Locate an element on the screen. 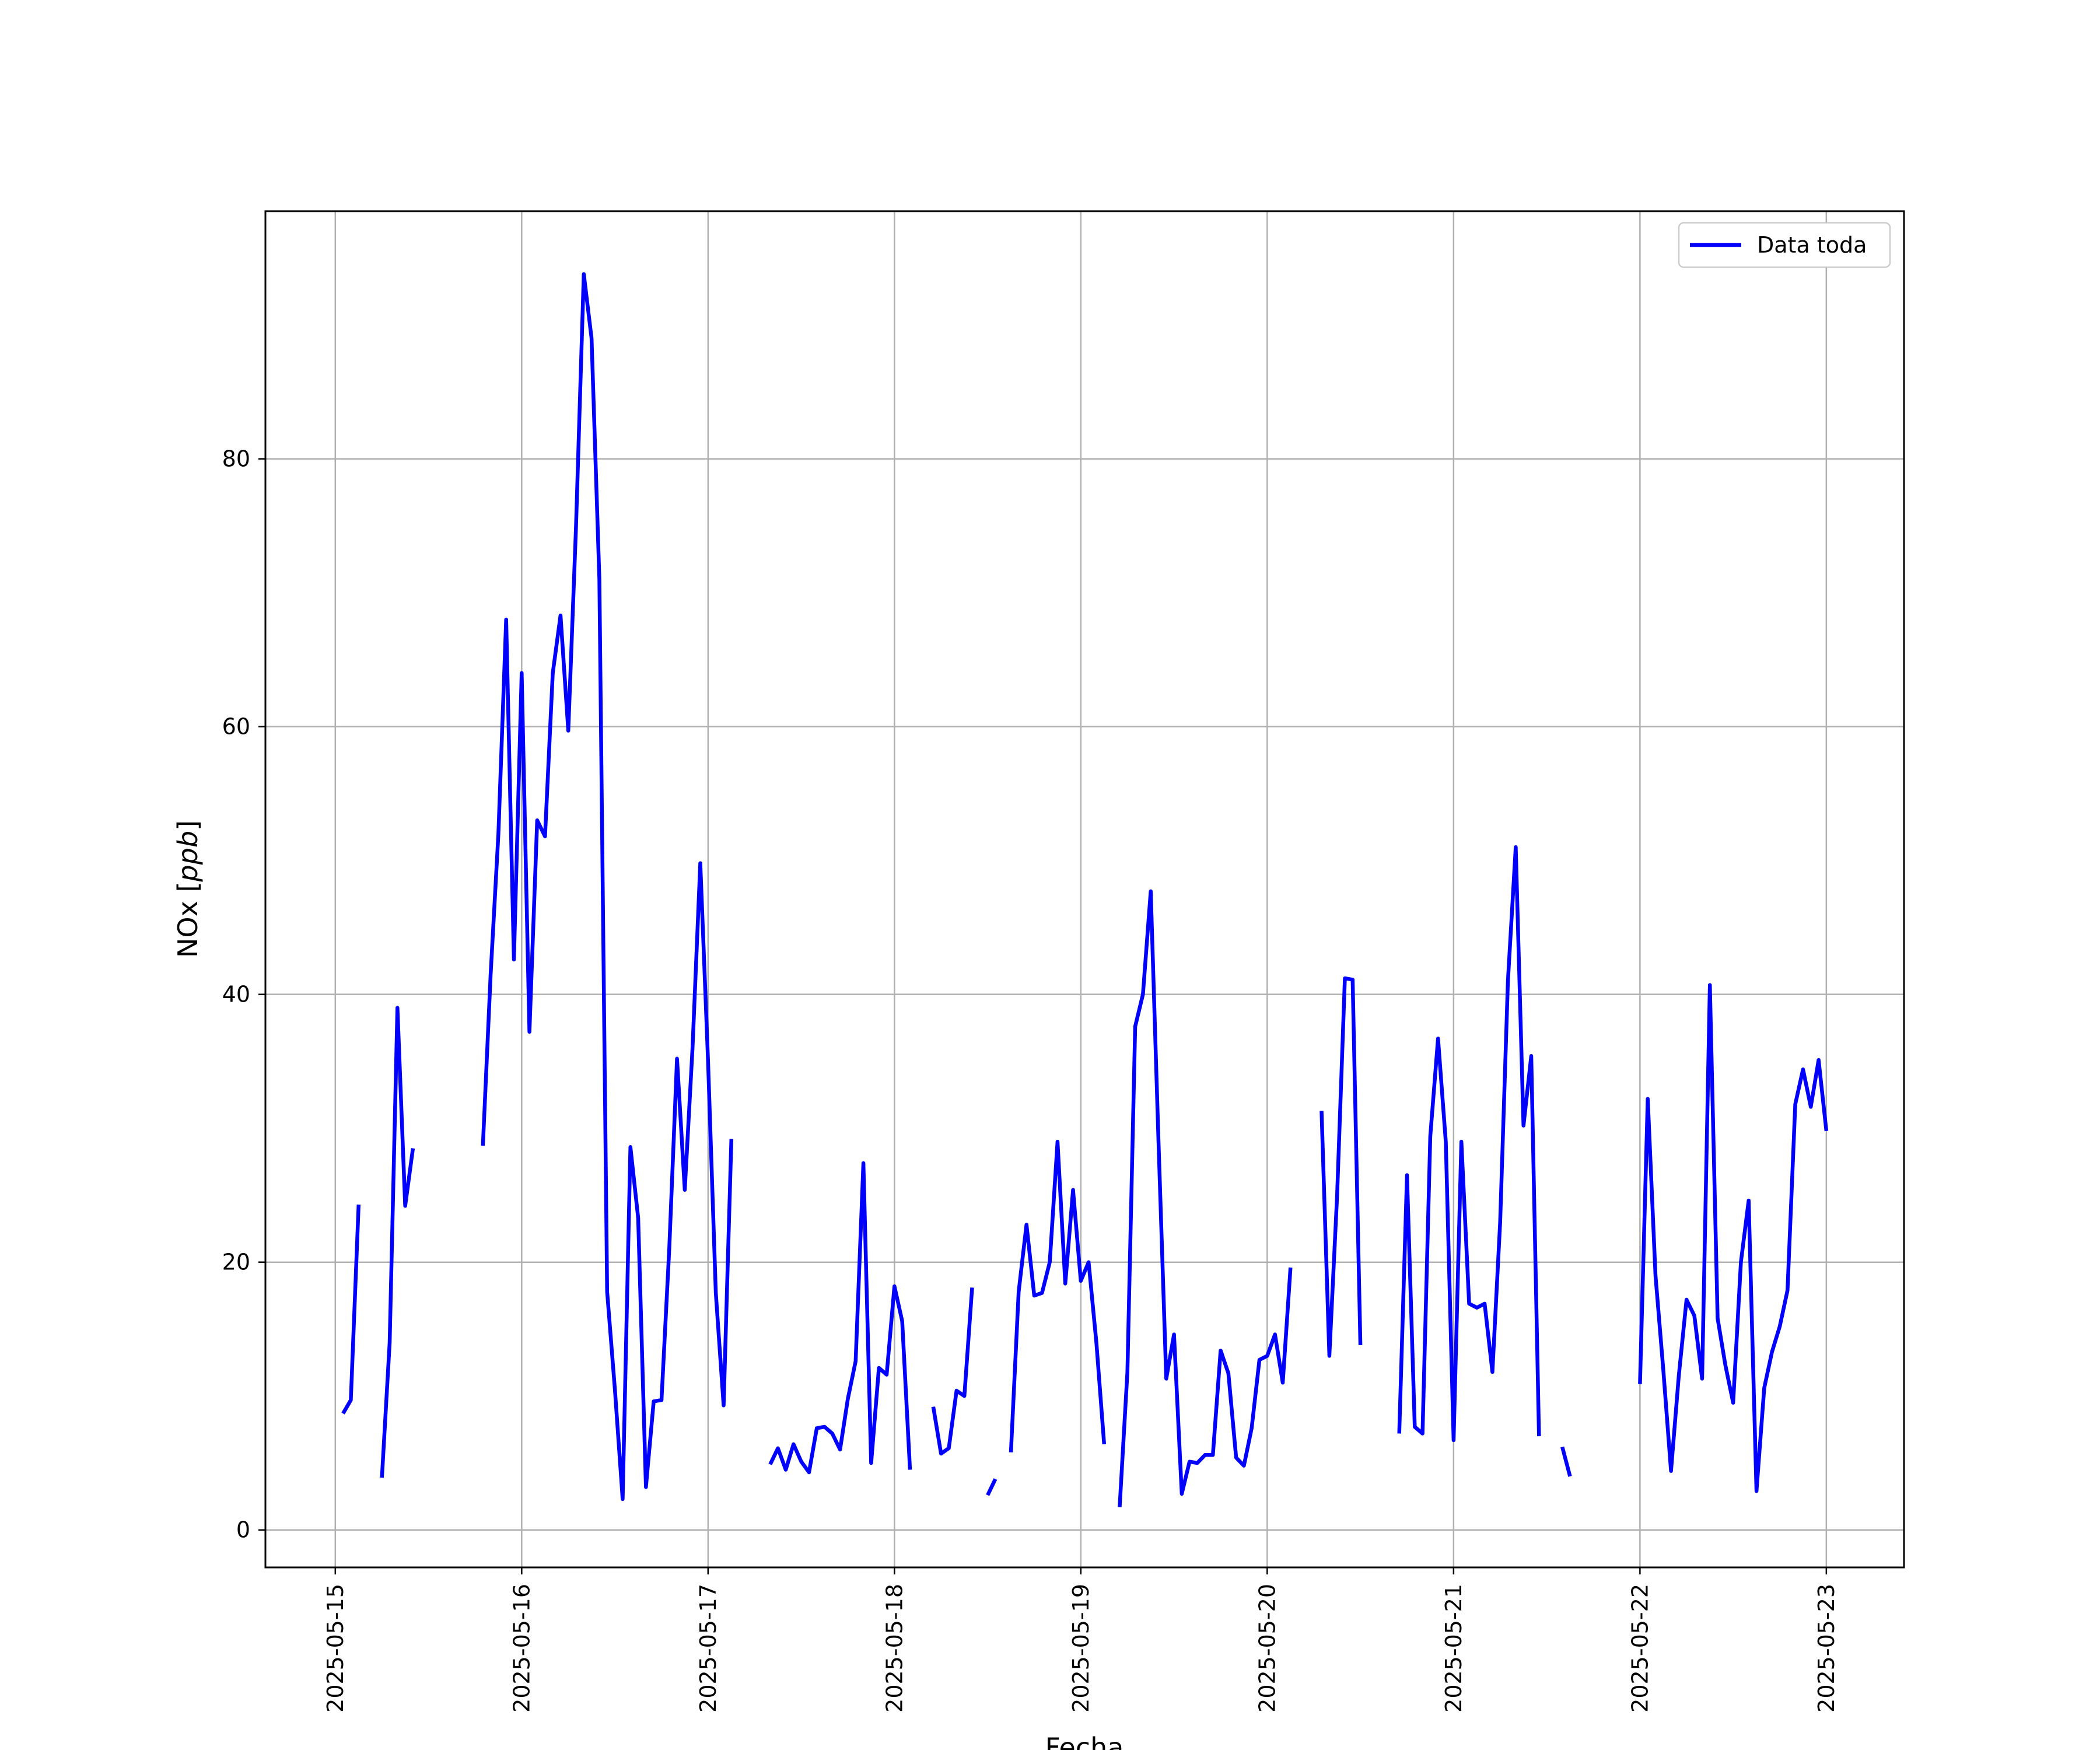 Image resolution: width=2100 pixels, height=1750 pixels. y-tick-label: 60 is located at coordinates (236, 727).